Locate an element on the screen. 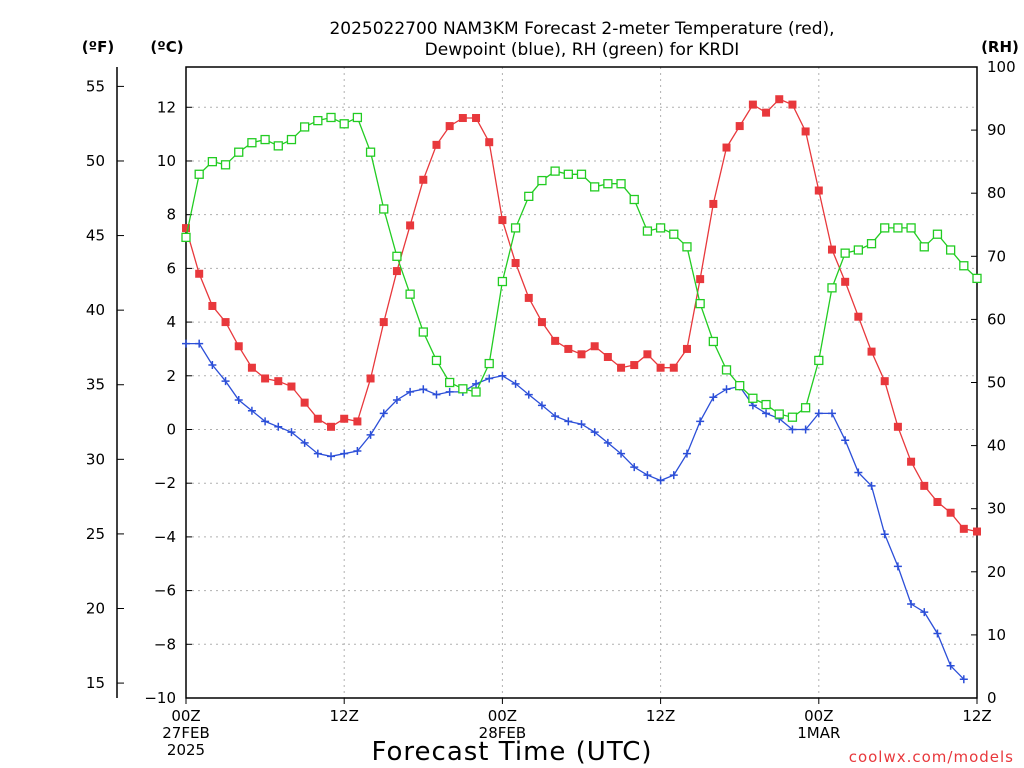 The height and width of the screenshot is (768, 1024). celsius-tick-label: 8 is located at coordinates (171, 215).